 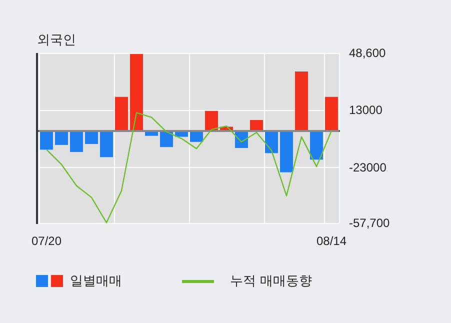 I want to click on x-tick-label: 07/20, so click(x=46, y=241).